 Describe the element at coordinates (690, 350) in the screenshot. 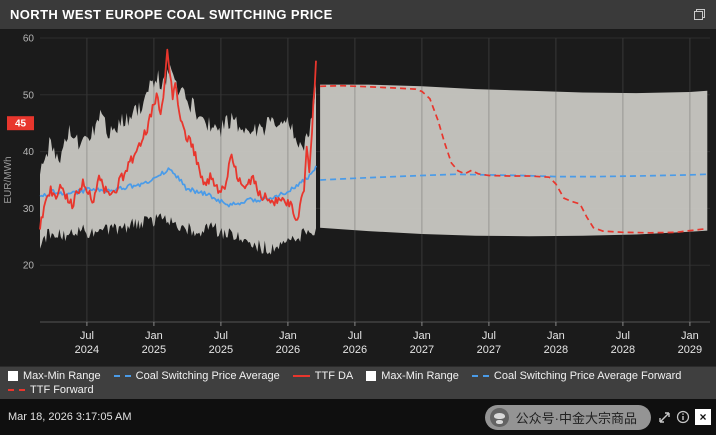

I see `svg-text: 2029` at that location.